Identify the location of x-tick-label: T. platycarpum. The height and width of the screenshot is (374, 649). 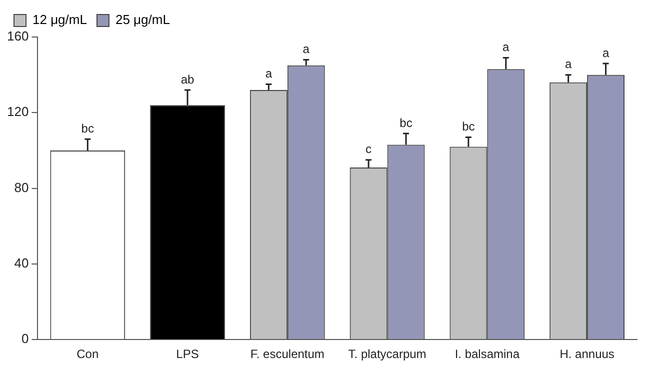
(387, 354).